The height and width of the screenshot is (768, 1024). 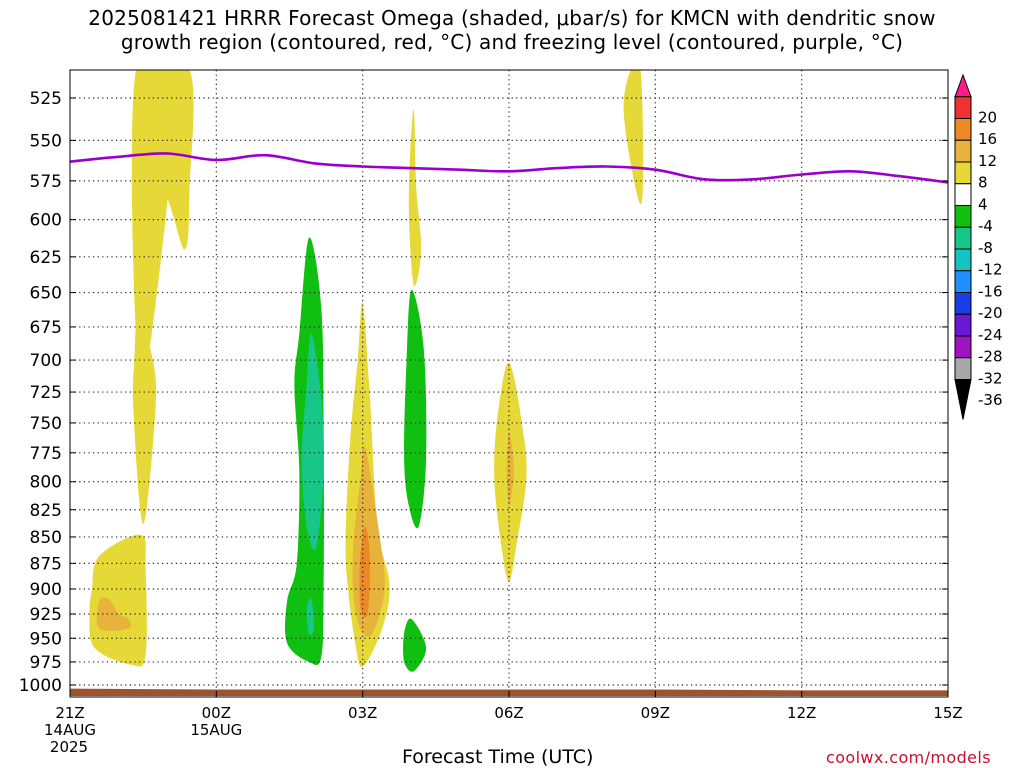 I want to click on colorbar-label--4: -4, so click(x=985, y=226).